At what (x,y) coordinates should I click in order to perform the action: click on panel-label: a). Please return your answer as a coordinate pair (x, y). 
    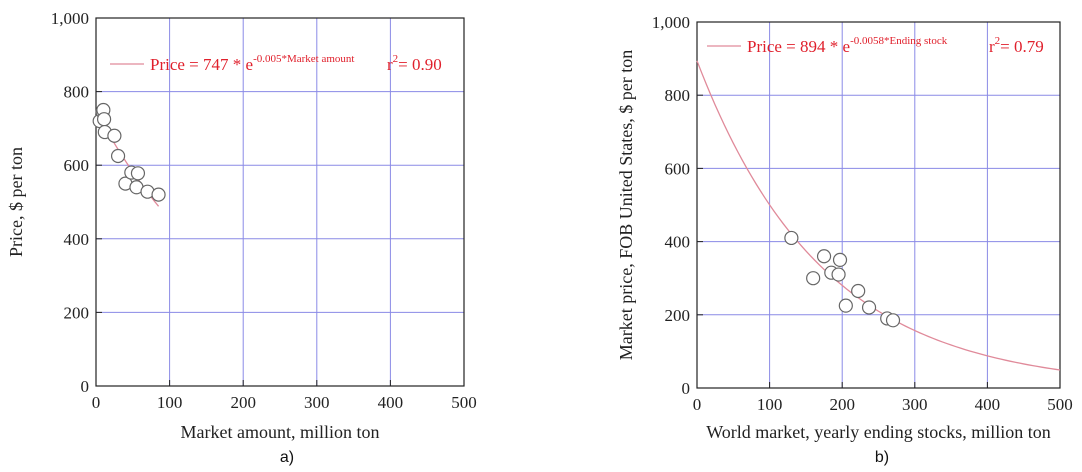
    Looking at the image, I should click on (287, 457).